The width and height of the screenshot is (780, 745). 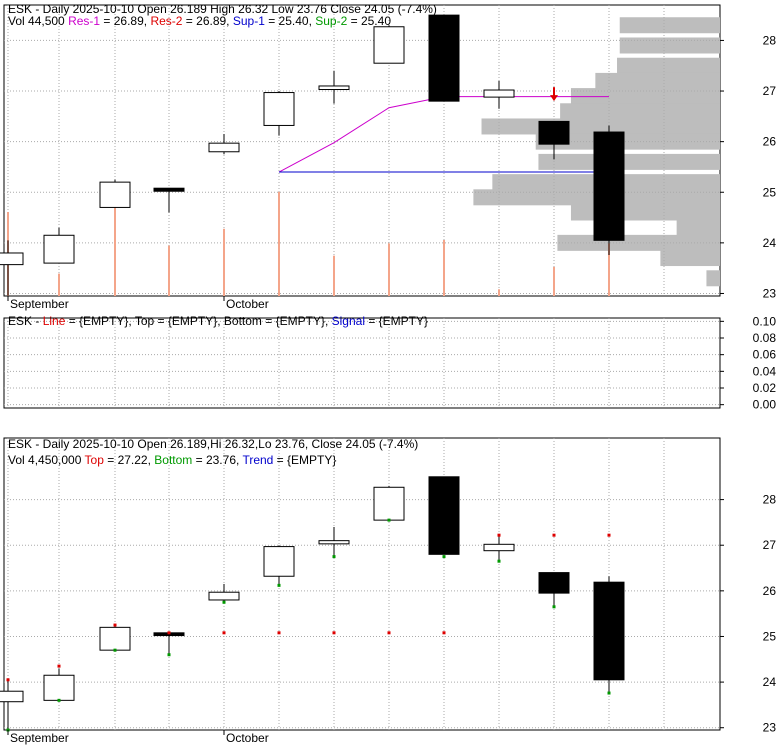 What do you see at coordinates (748, 363) in the screenshot?
I see `indicator-y-axis: 0.00 0.02 0.04 0.06 0.08 0.10` at bounding box center [748, 363].